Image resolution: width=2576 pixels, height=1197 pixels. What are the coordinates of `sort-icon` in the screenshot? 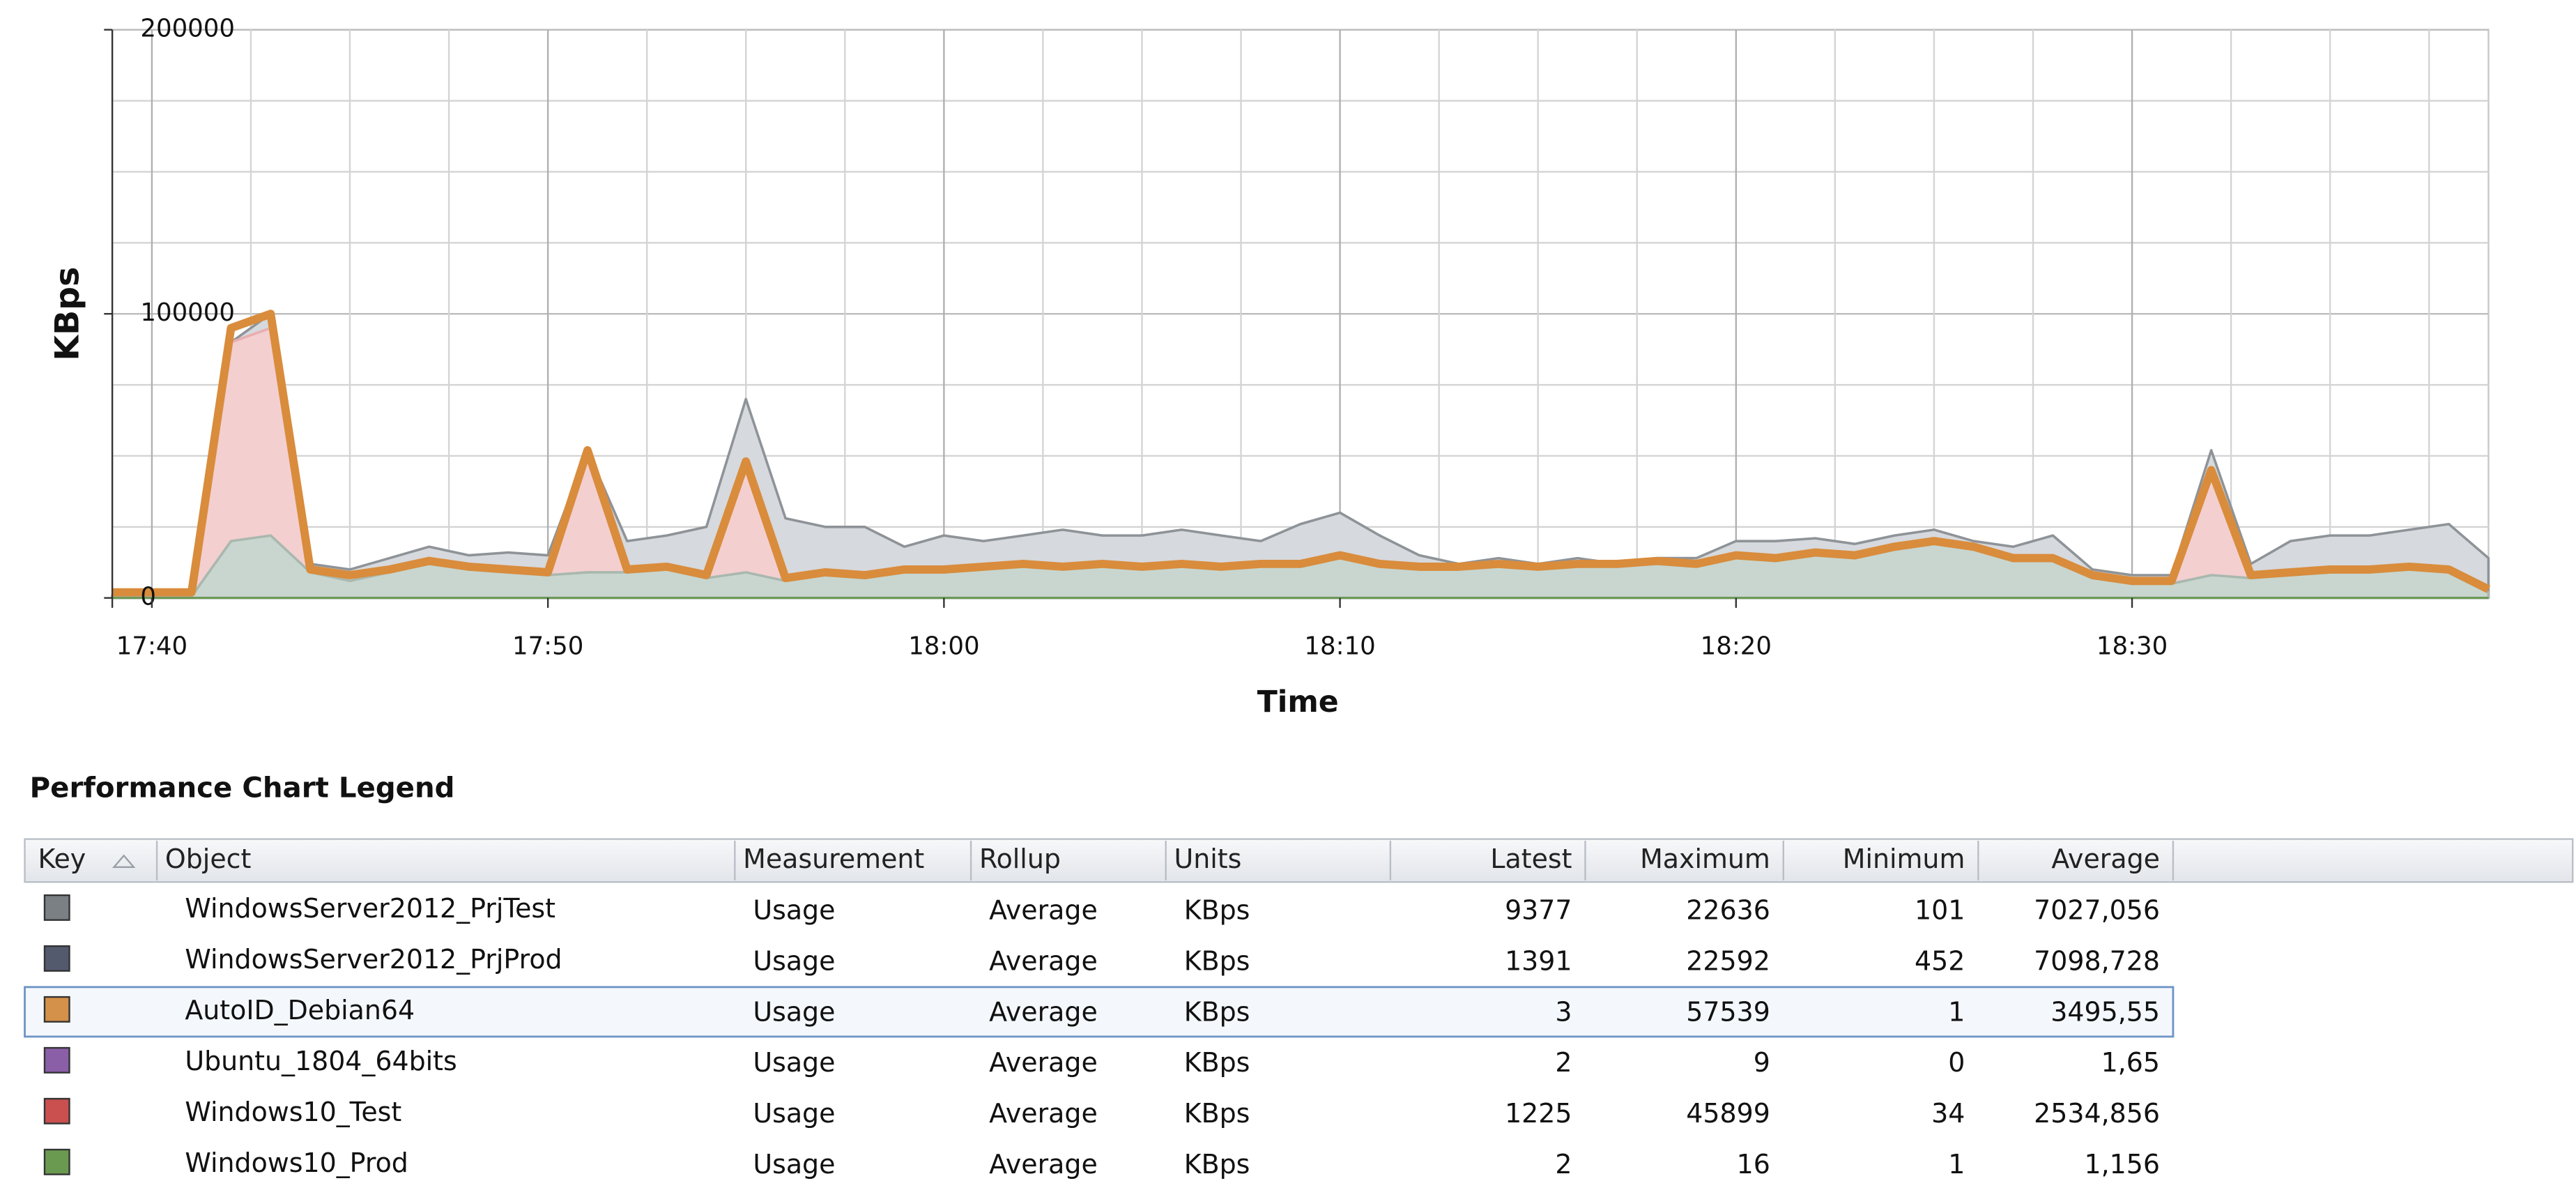 It's located at (124, 861).